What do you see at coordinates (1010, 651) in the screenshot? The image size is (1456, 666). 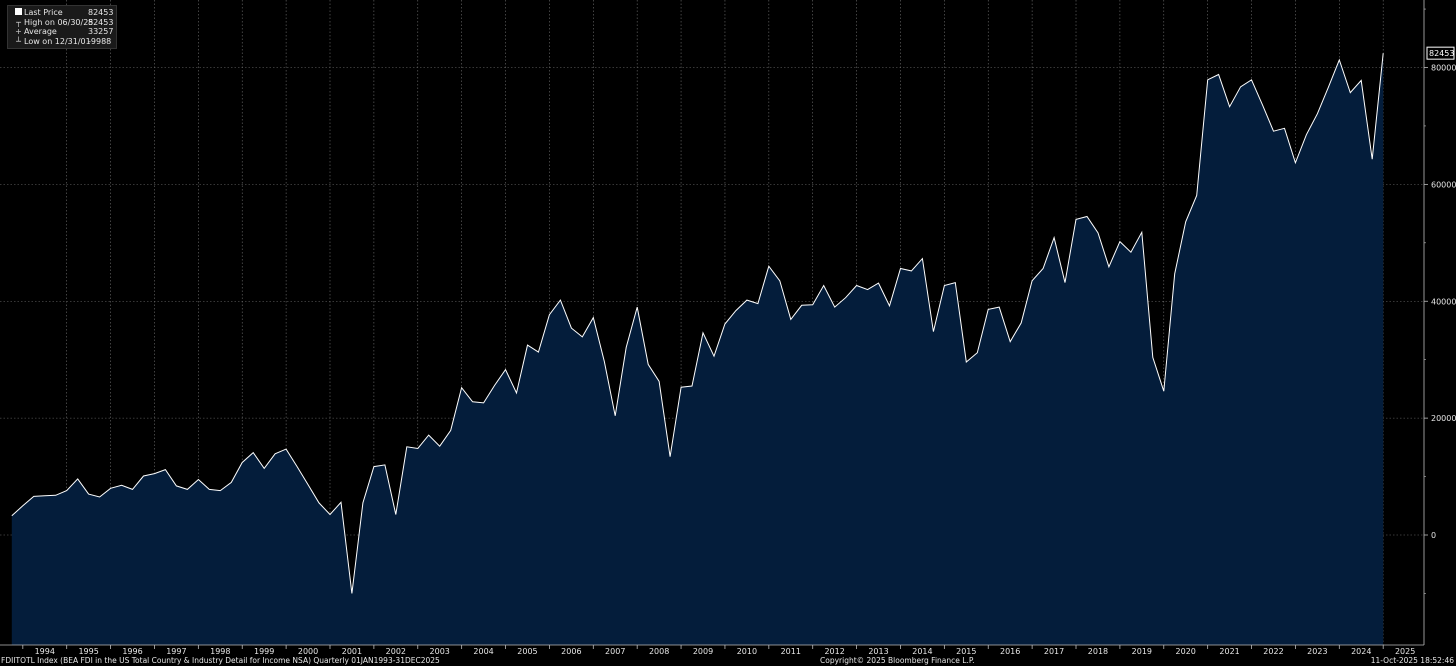 I see `x-tick-label: 2016` at bounding box center [1010, 651].